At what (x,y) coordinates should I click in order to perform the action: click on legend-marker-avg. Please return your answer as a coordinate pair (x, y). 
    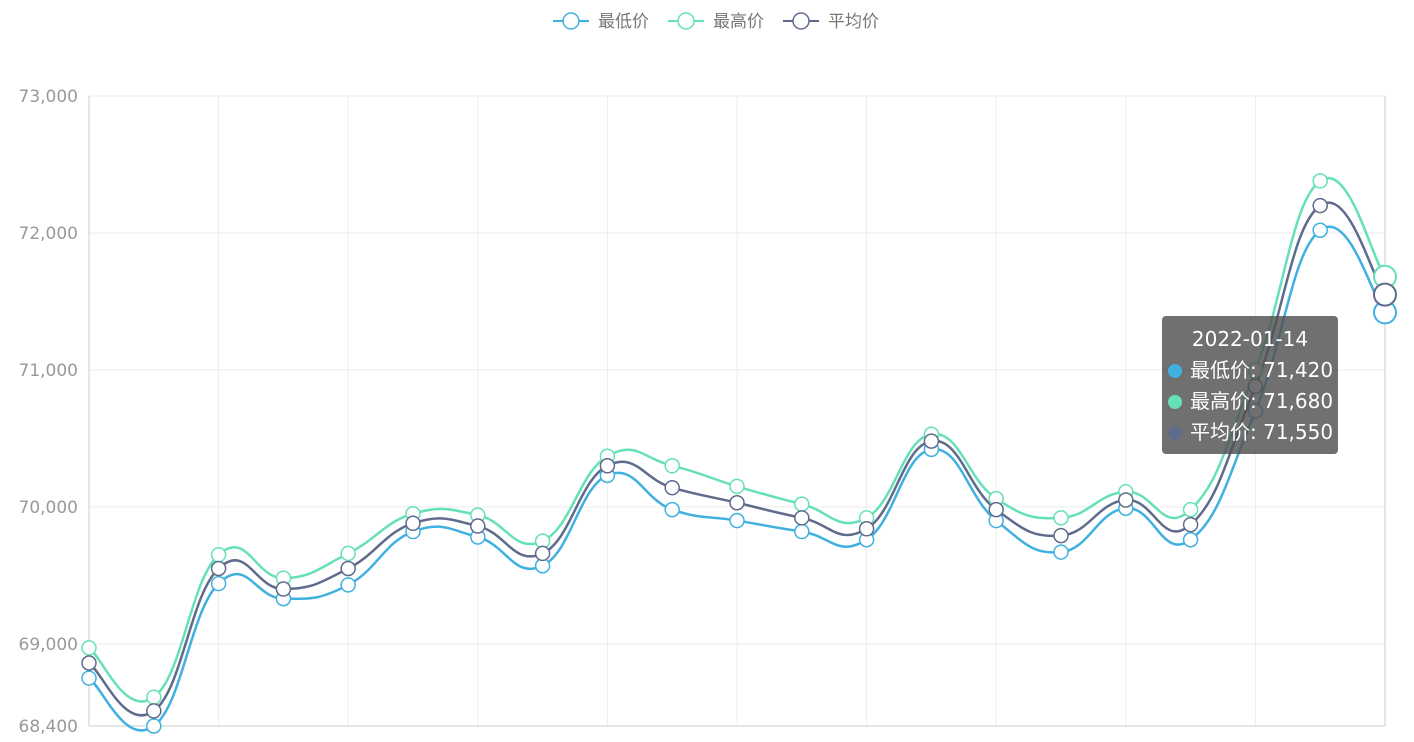
    Looking at the image, I should click on (801, 21).